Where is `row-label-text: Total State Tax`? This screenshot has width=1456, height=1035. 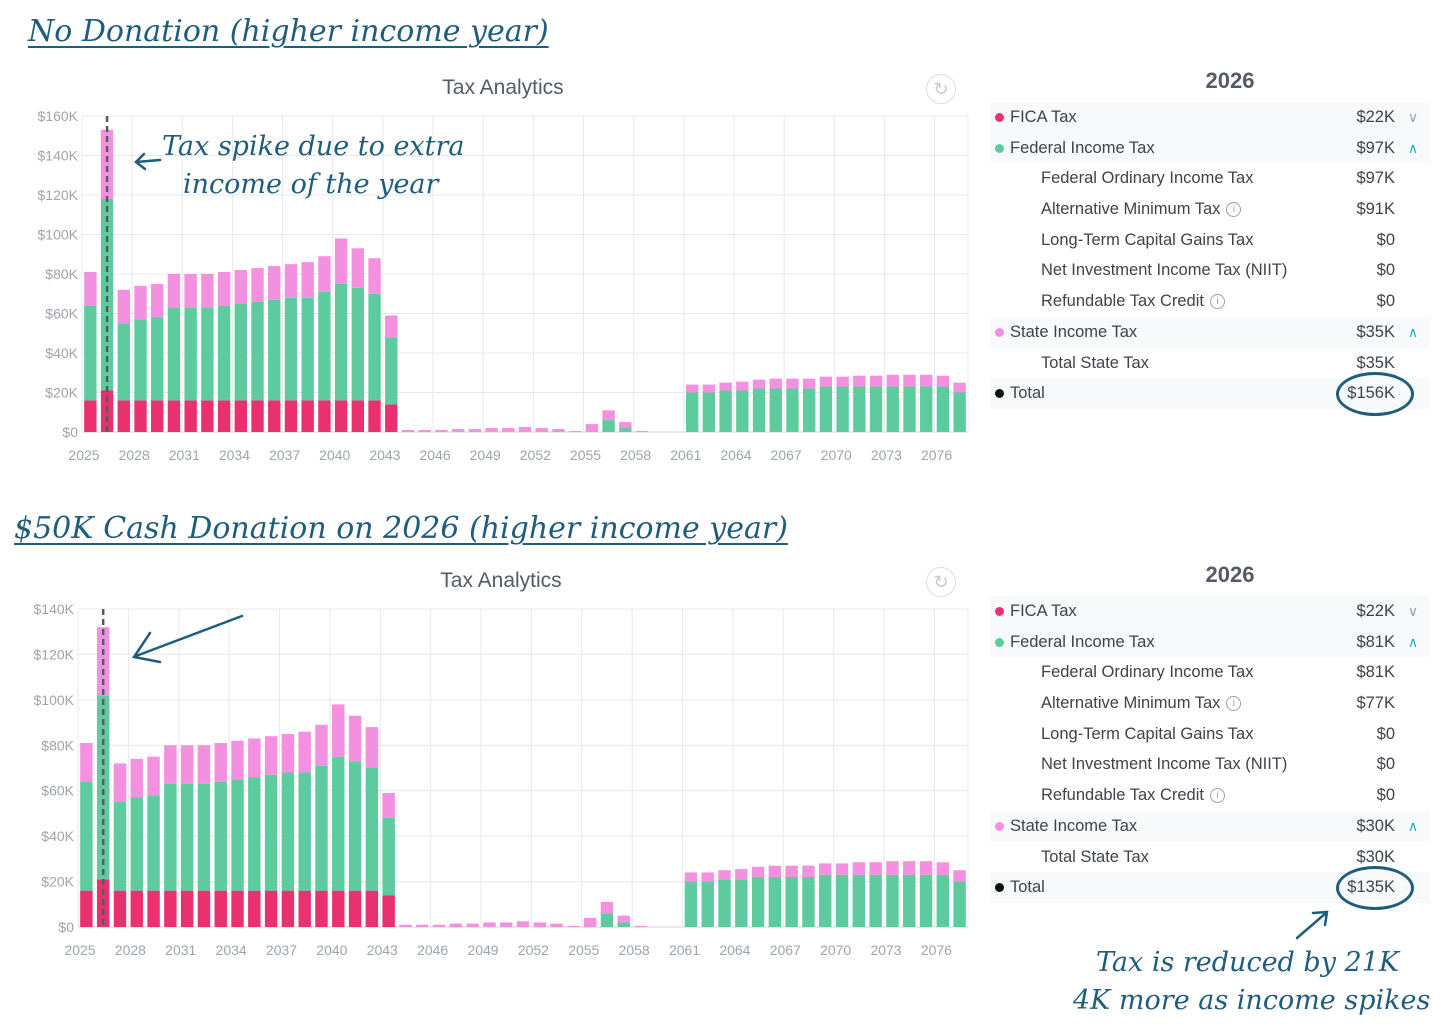 row-label-text: Total State Tax is located at coordinates (1095, 856).